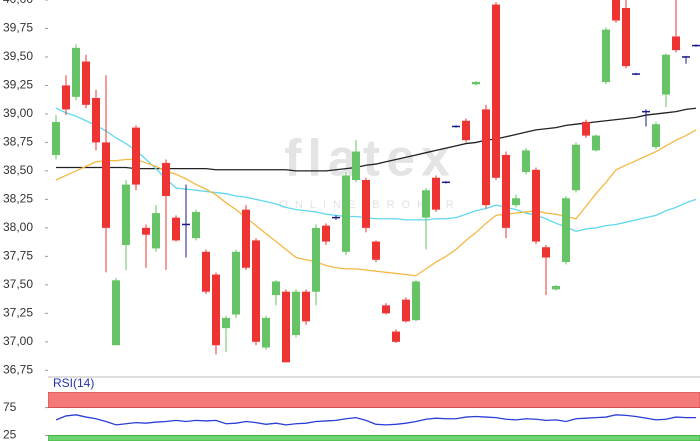 This screenshot has height=441, width=700. Describe the element at coordinates (18, 256) in the screenshot. I see `y-tick-label: 37,75` at that location.